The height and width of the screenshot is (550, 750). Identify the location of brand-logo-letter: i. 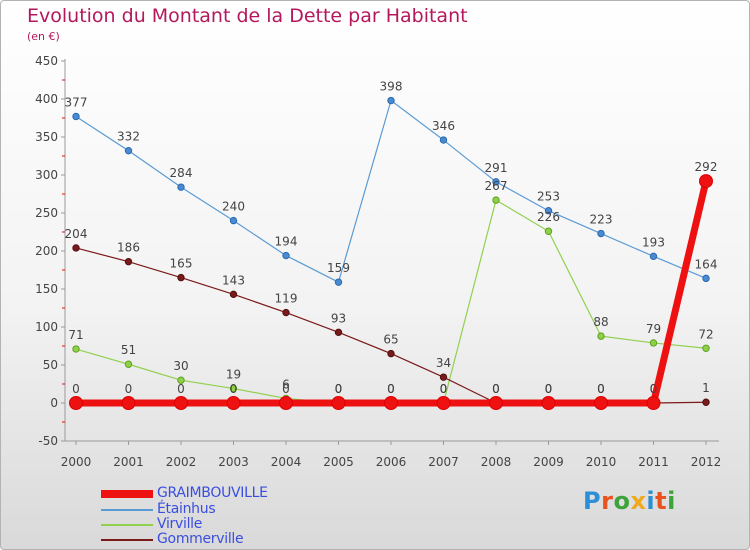
(651, 501).